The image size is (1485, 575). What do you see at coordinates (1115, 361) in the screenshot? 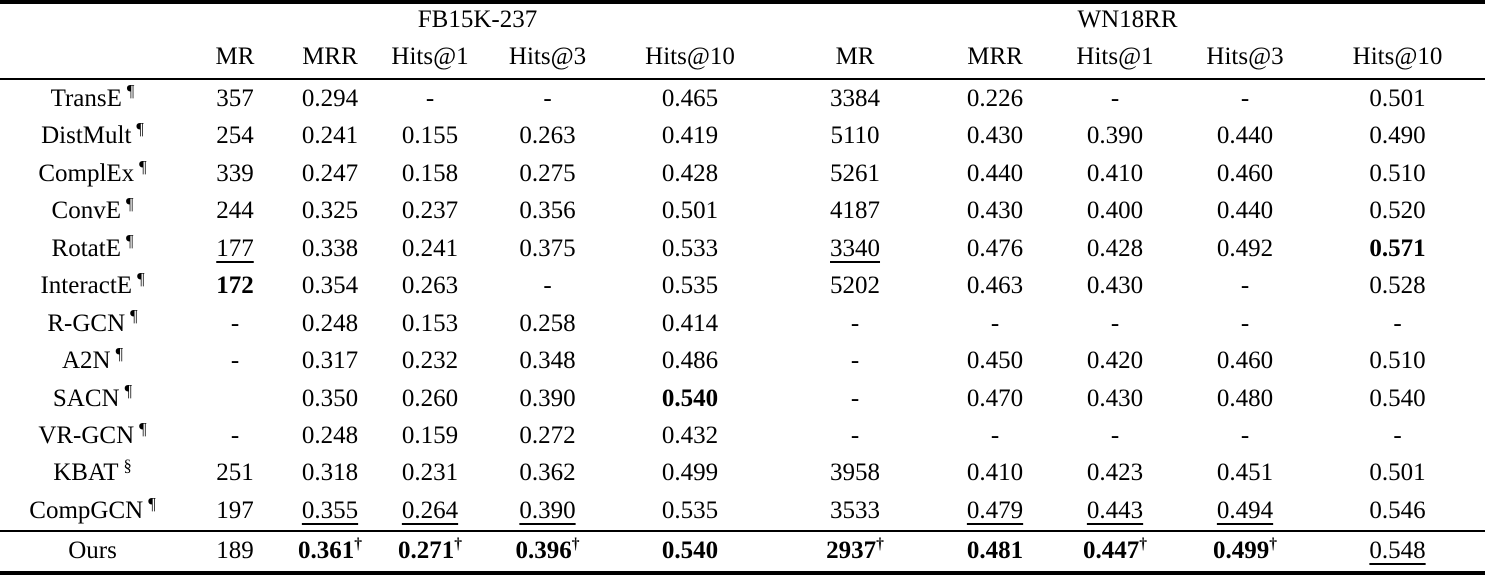
I see `metric-value: 0.420` at bounding box center [1115, 361].